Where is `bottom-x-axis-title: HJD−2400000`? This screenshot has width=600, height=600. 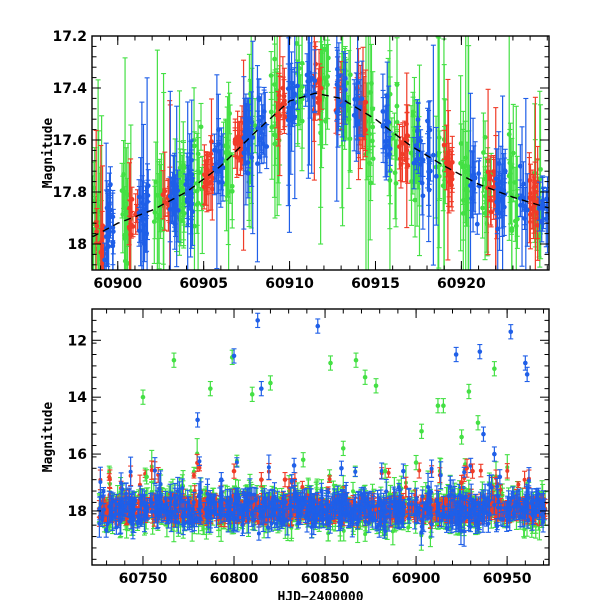
bottom-x-axis-title: HJD−2400000 is located at coordinates (320, 595).